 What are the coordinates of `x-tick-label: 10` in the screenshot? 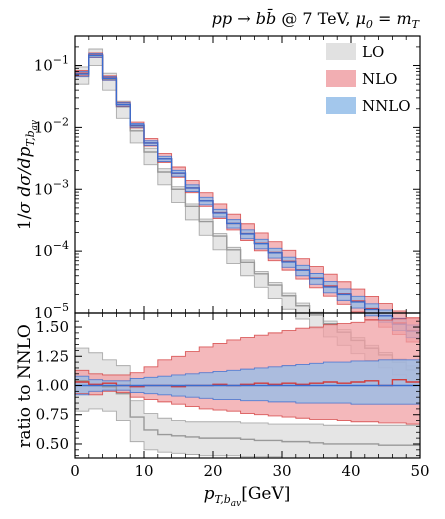 It's located at (143, 471).